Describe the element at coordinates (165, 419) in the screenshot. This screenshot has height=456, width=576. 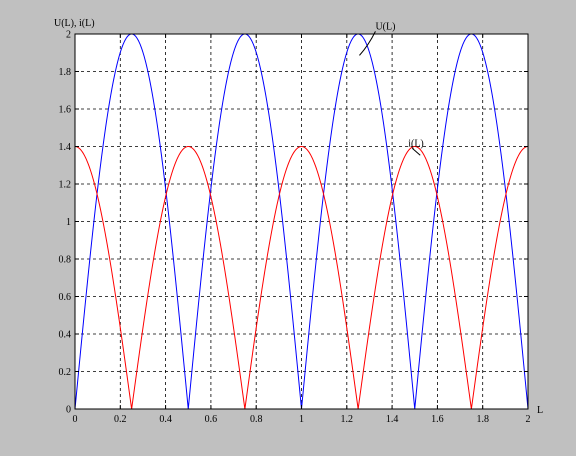
I see `x-tick-label: 0.4` at that location.